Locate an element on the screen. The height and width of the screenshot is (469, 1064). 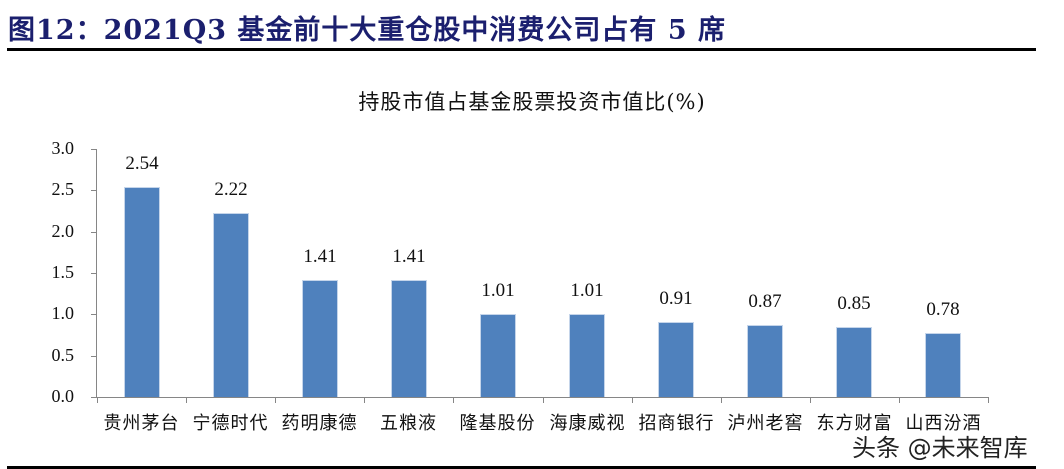
x-category-label: 山西汾酒 is located at coordinates (943, 423).